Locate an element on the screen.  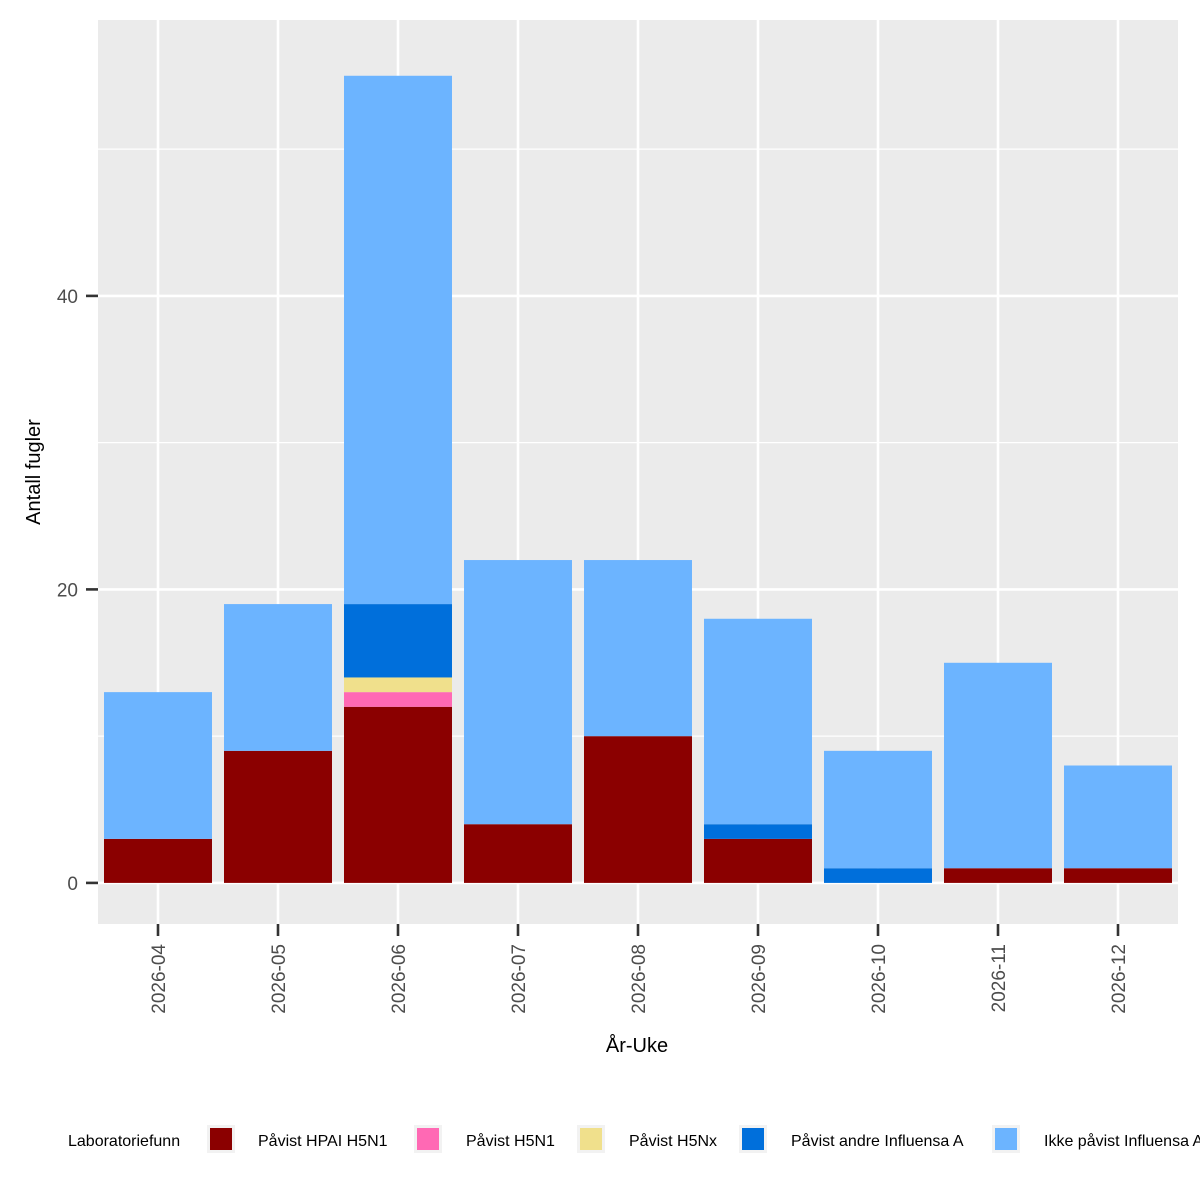
y-tick-label: 20 is located at coordinates (67, 590).